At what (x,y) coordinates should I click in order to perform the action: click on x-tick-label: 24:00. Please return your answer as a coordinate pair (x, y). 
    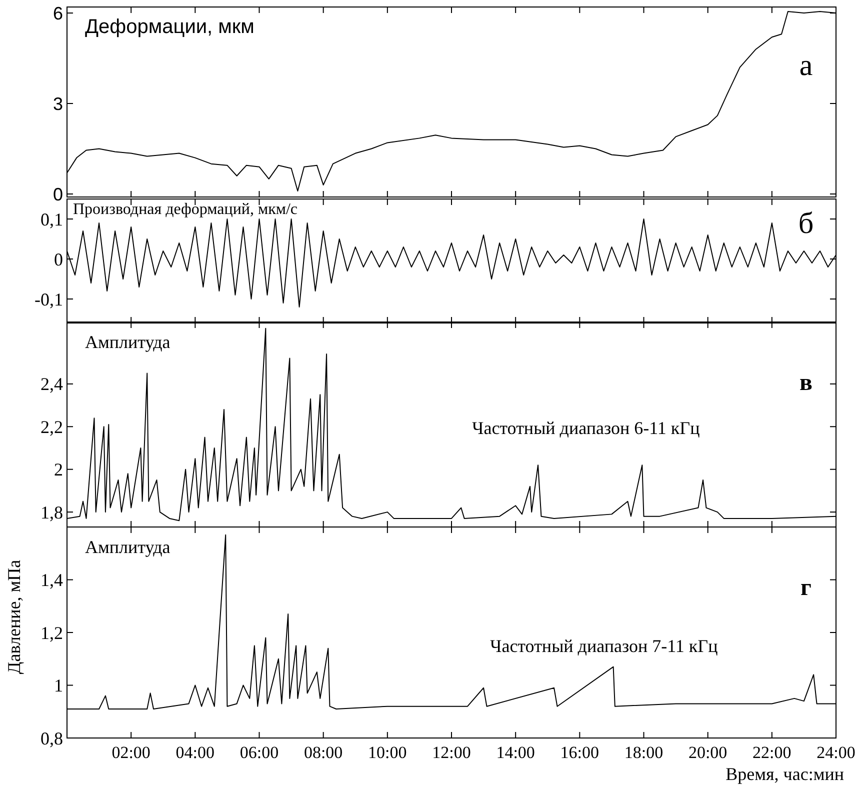
    Looking at the image, I should click on (836, 752).